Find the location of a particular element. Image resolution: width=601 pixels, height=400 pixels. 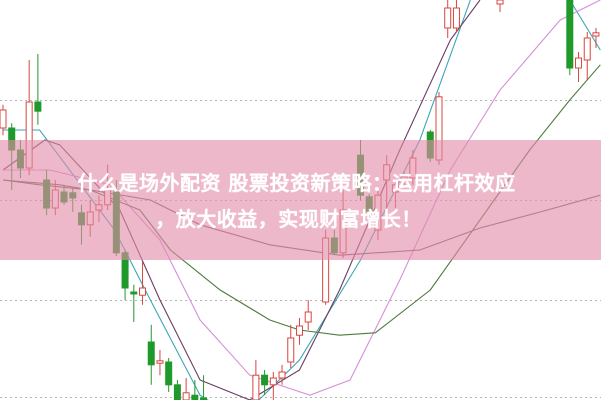

title-line-1: 什么是场外配资 股票投资新策略：运用杠杆效应 is located at coordinates (296, 183).